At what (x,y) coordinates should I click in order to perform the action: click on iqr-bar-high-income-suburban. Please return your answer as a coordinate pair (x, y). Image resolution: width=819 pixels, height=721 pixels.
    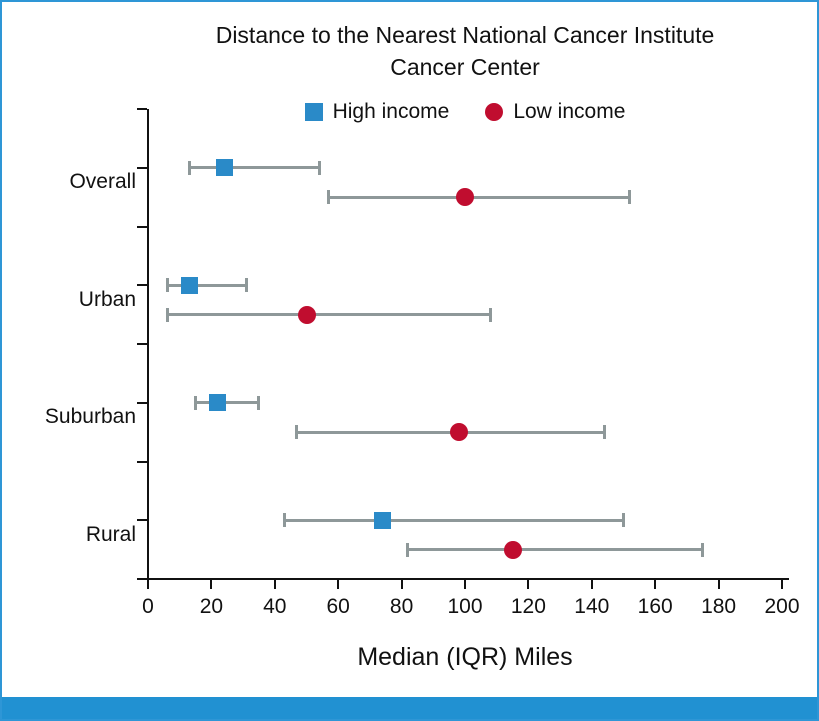
    Looking at the image, I should click on (227, 403).